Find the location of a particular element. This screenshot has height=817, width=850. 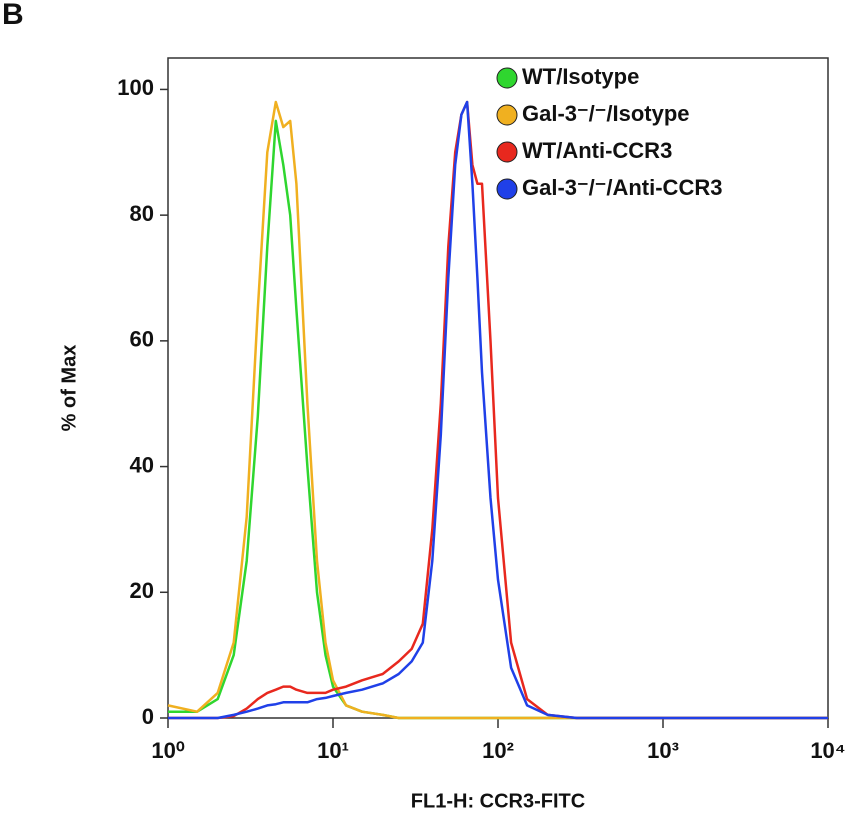

x-tick-label: 10² is located at coordinates (498, 750).